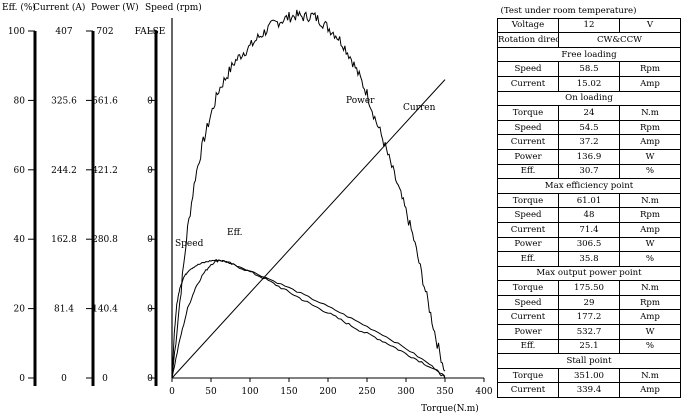 The width and height of the screenshot is (683, 416). Describe the element at coordinates (235, 233) in the screenshot. I see `series-label-2: Eff.` at that location.